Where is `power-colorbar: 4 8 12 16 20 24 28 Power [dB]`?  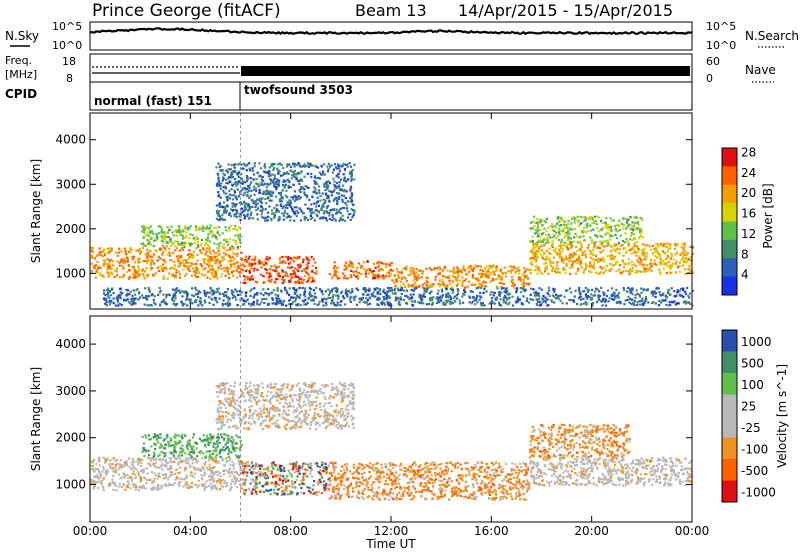 power-colorbar: 4 8 12 16 20 24 28 Power [dB] is located at coordinates (748, 220).